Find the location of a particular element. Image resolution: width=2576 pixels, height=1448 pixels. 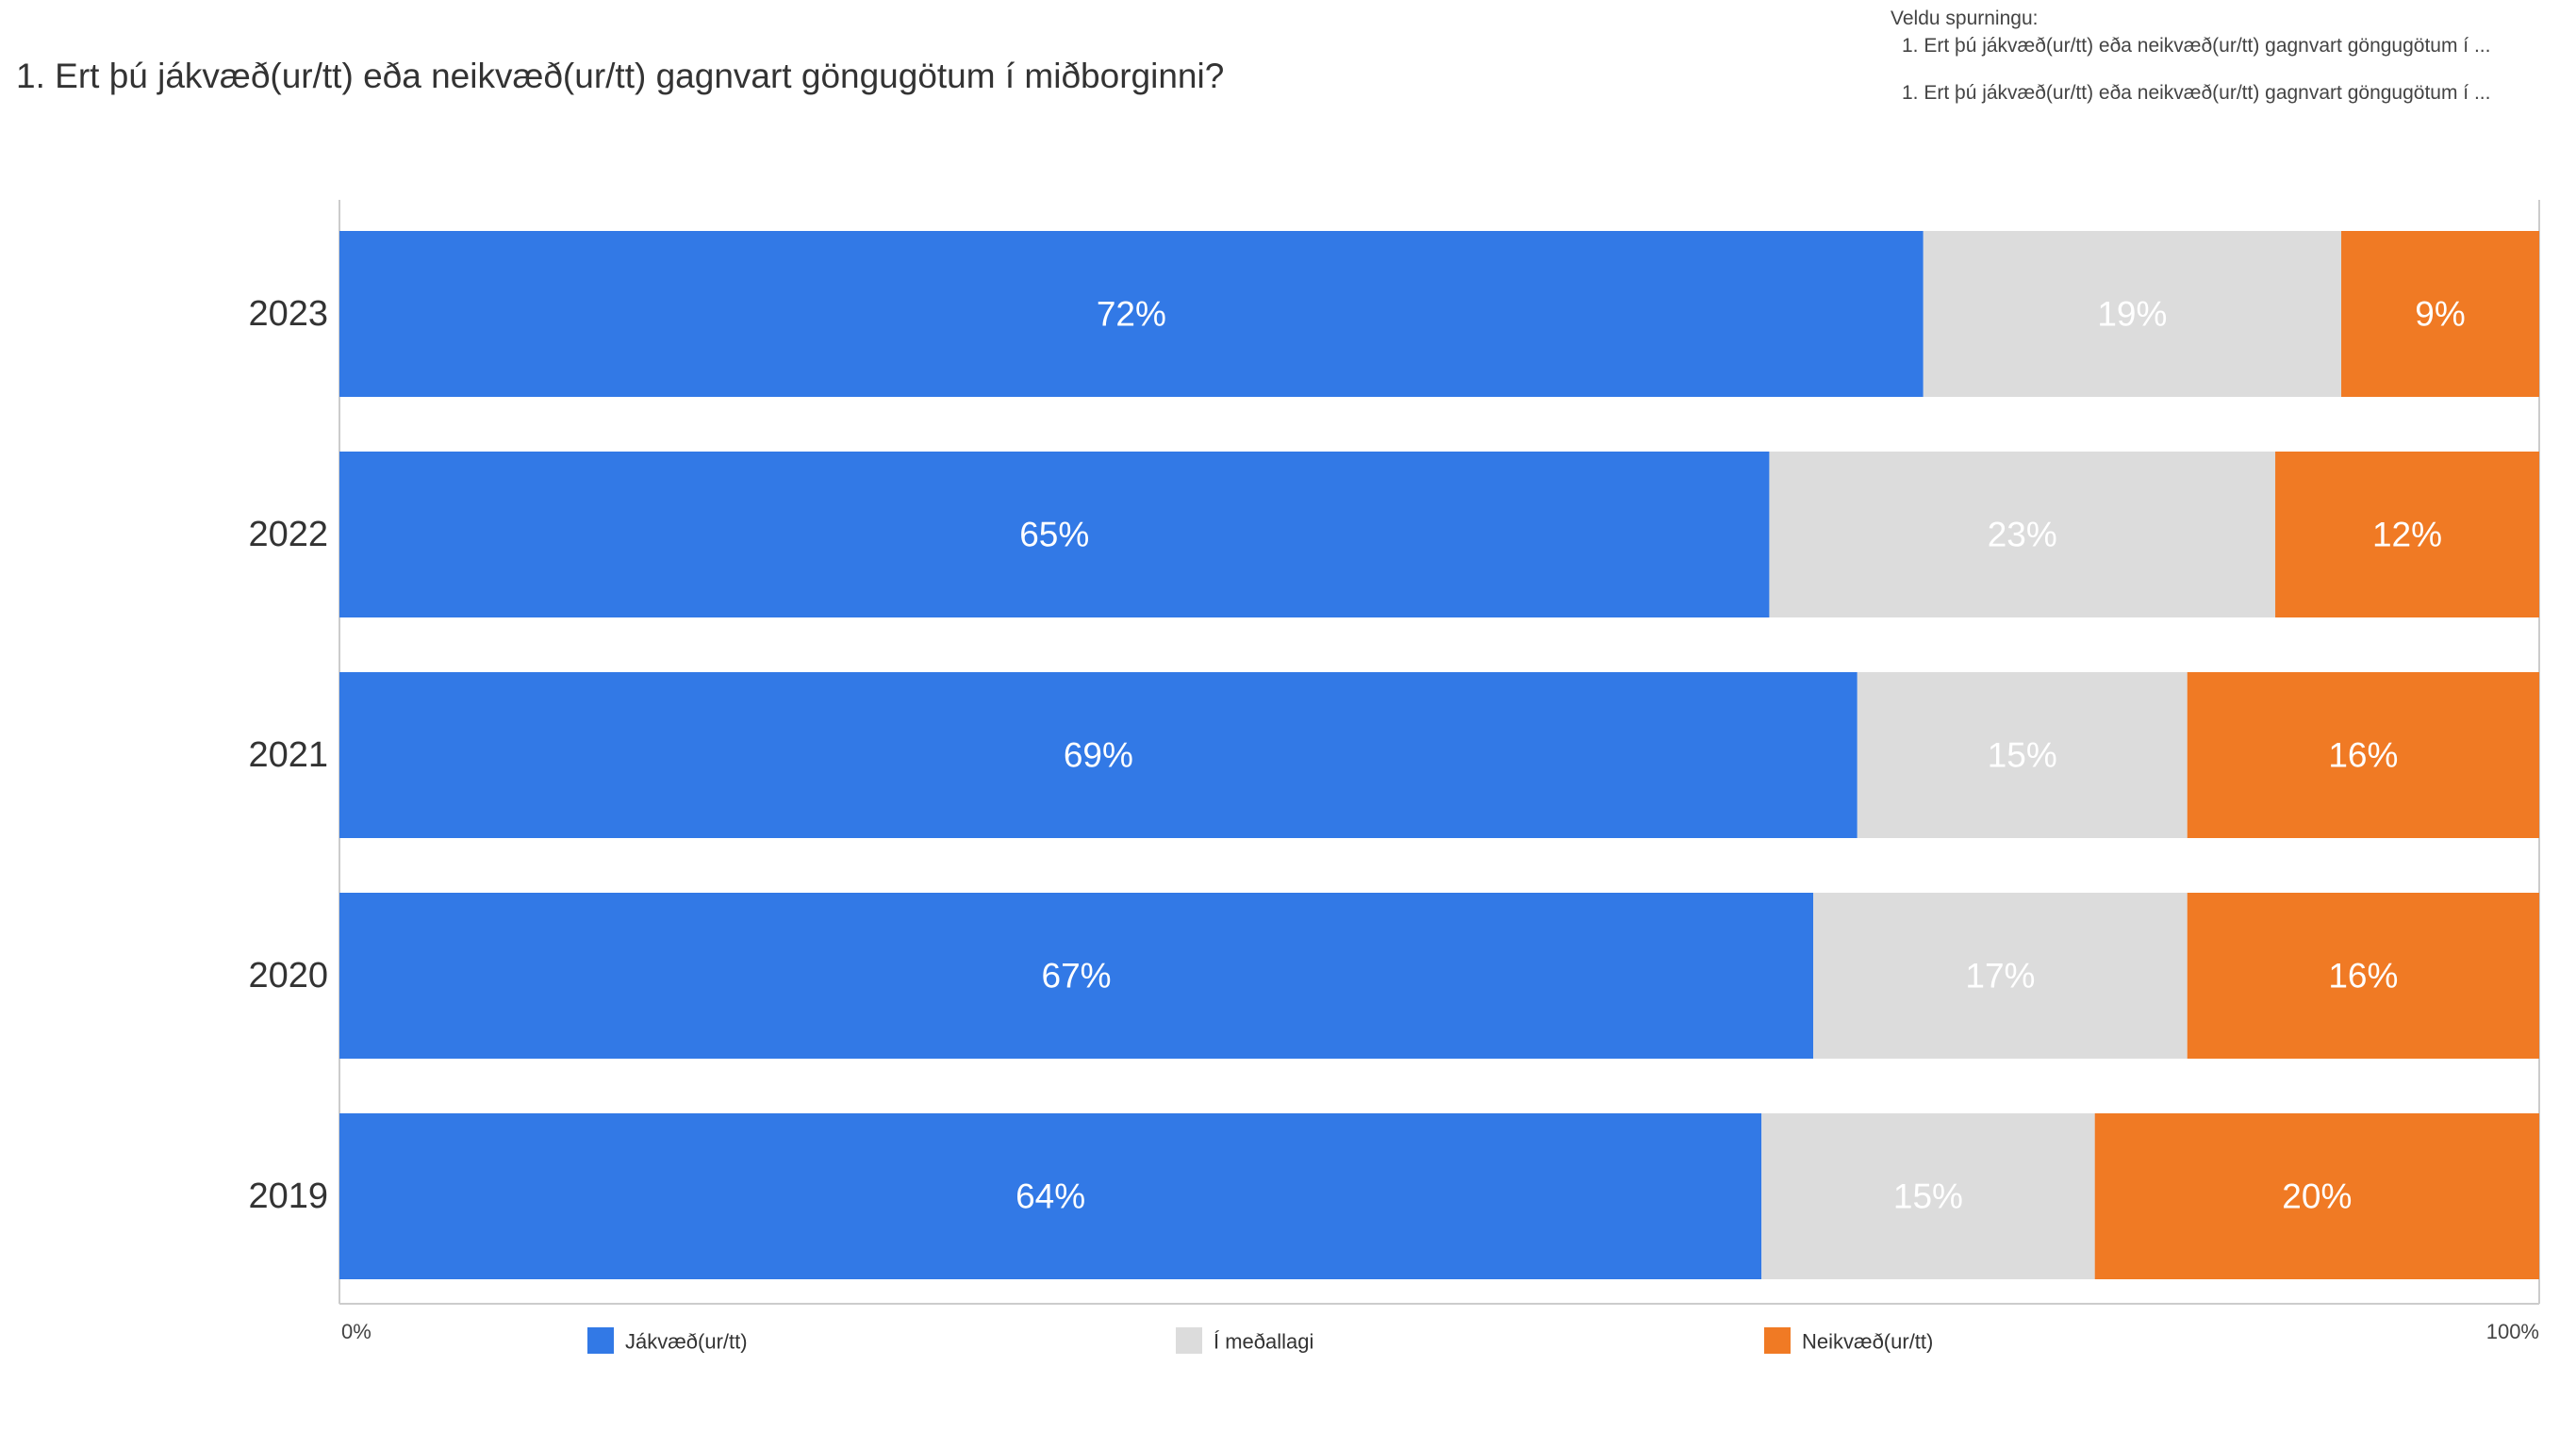

data-label: 17% is located at coordinates (2000, 977).